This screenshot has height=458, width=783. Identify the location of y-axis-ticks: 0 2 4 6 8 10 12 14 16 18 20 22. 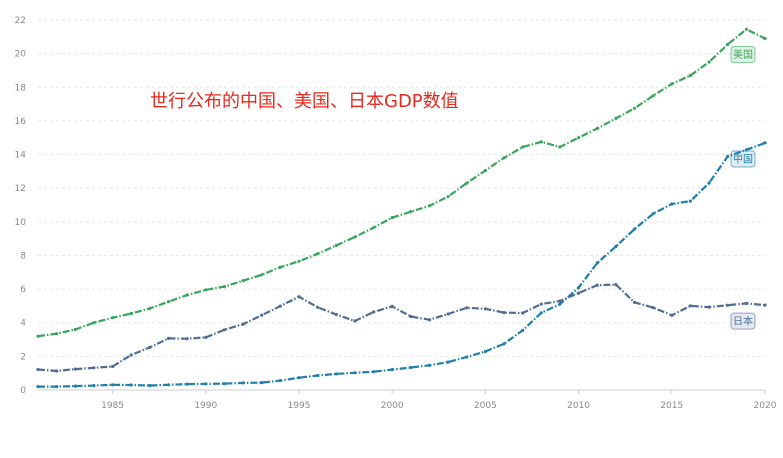
(21, 206).